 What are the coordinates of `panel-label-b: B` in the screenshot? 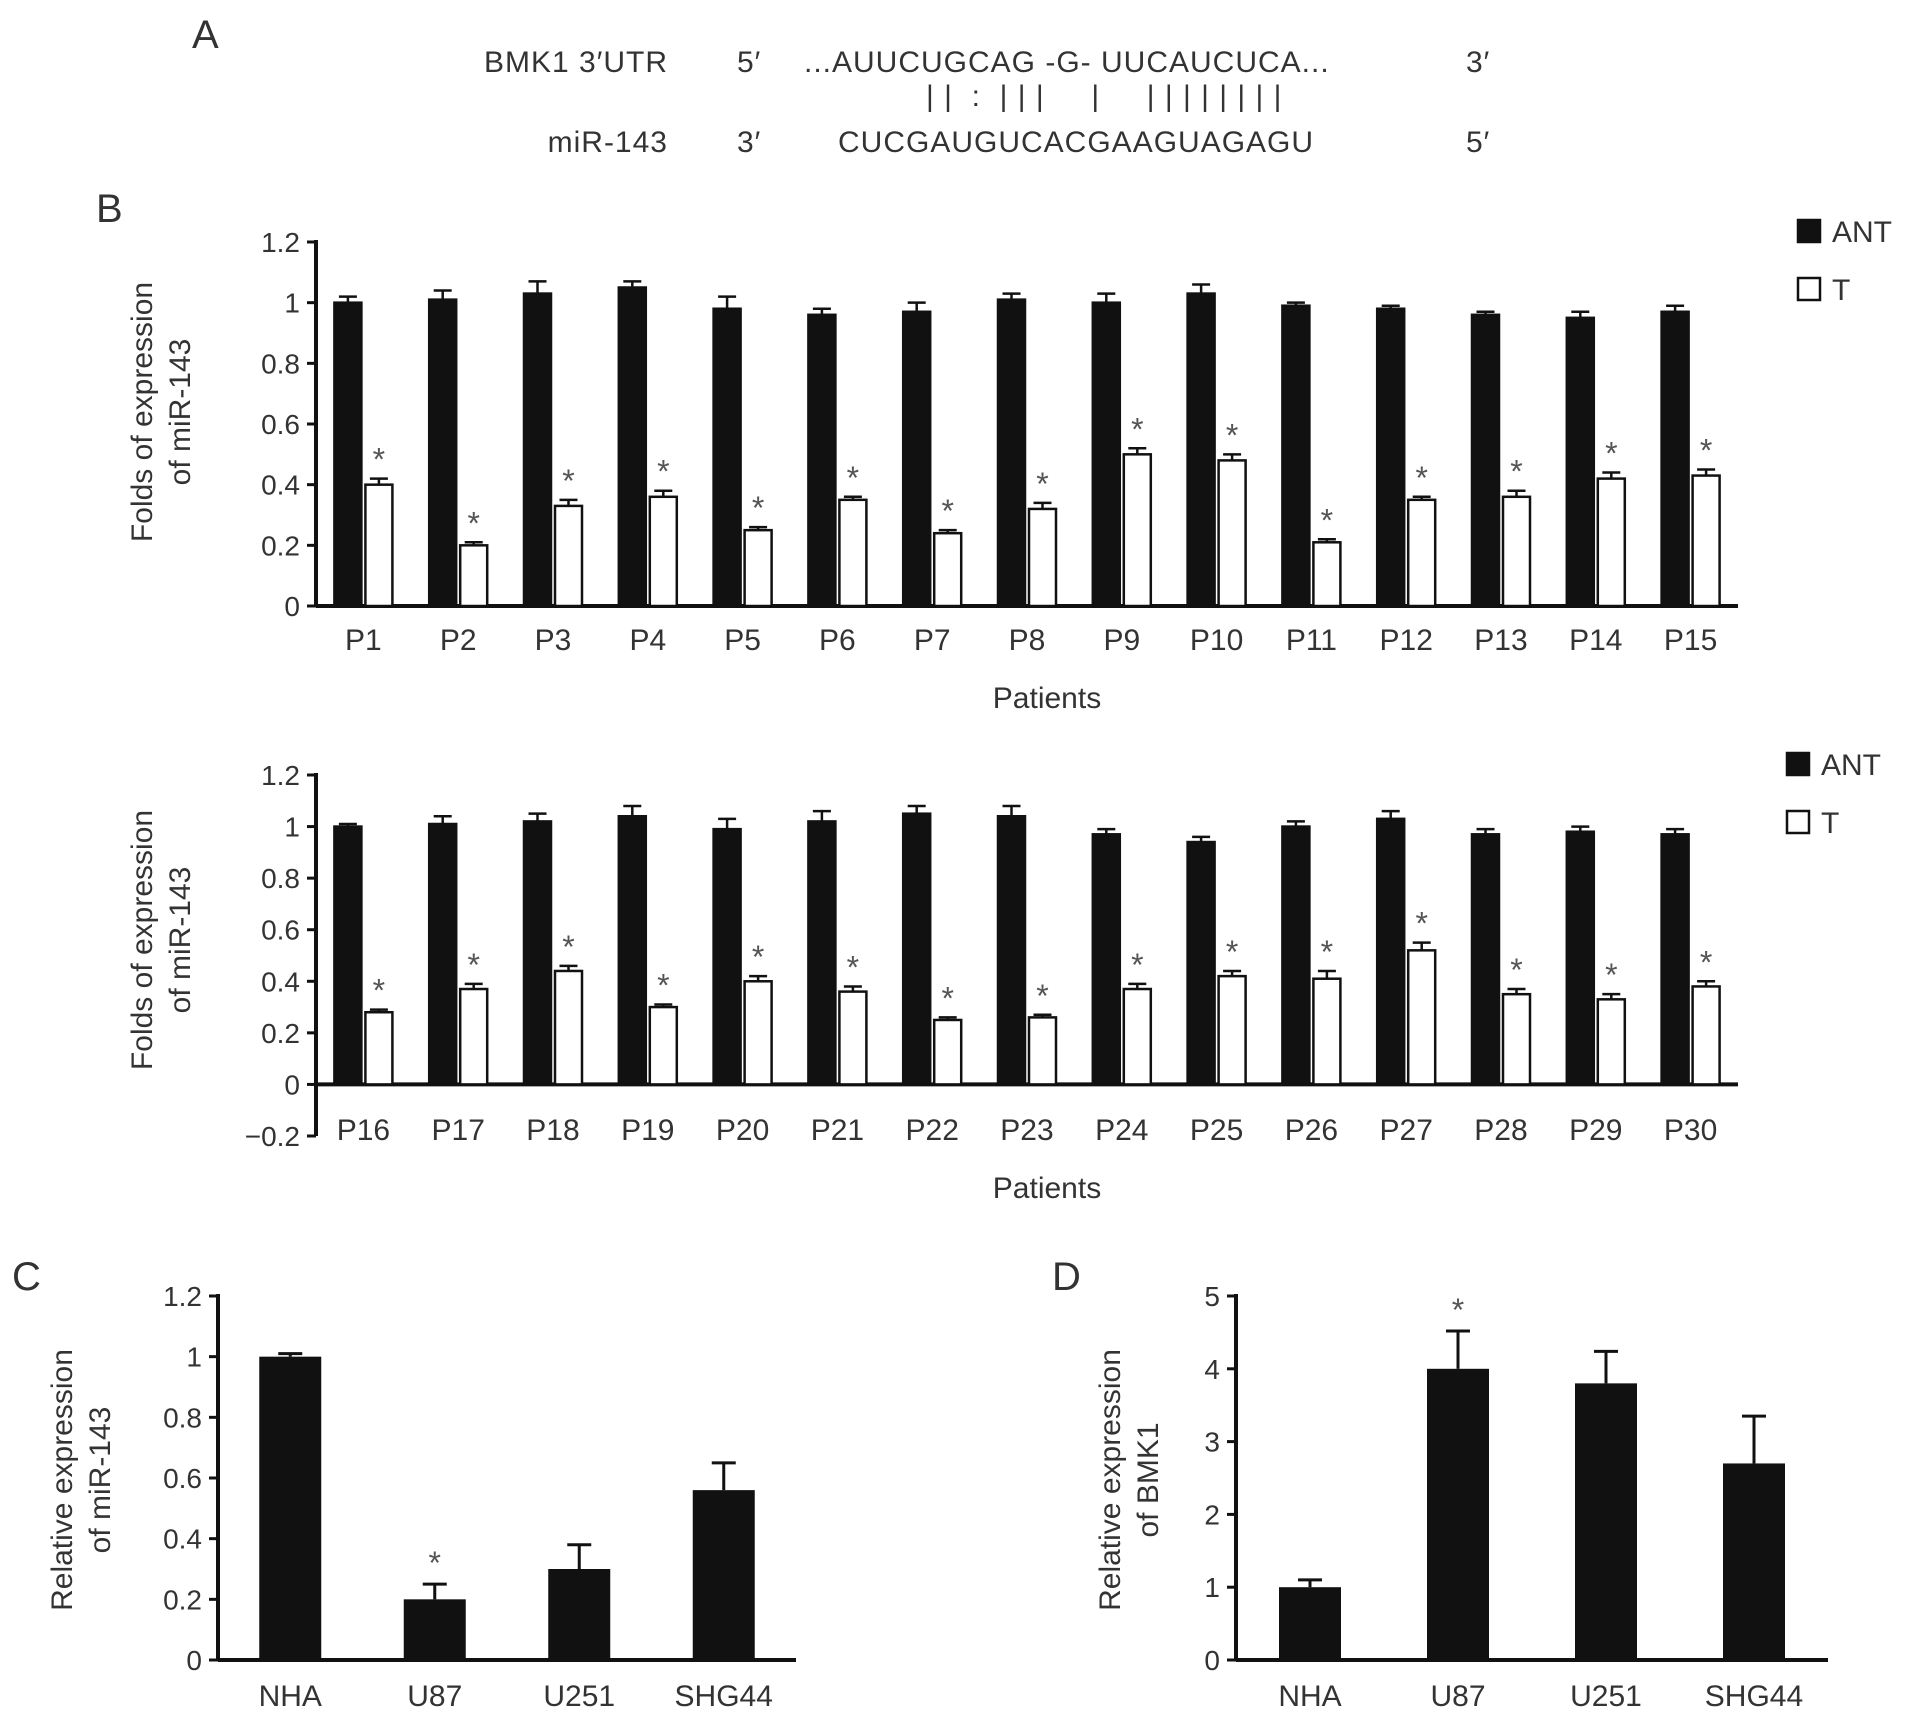 It's located at (109, 209).